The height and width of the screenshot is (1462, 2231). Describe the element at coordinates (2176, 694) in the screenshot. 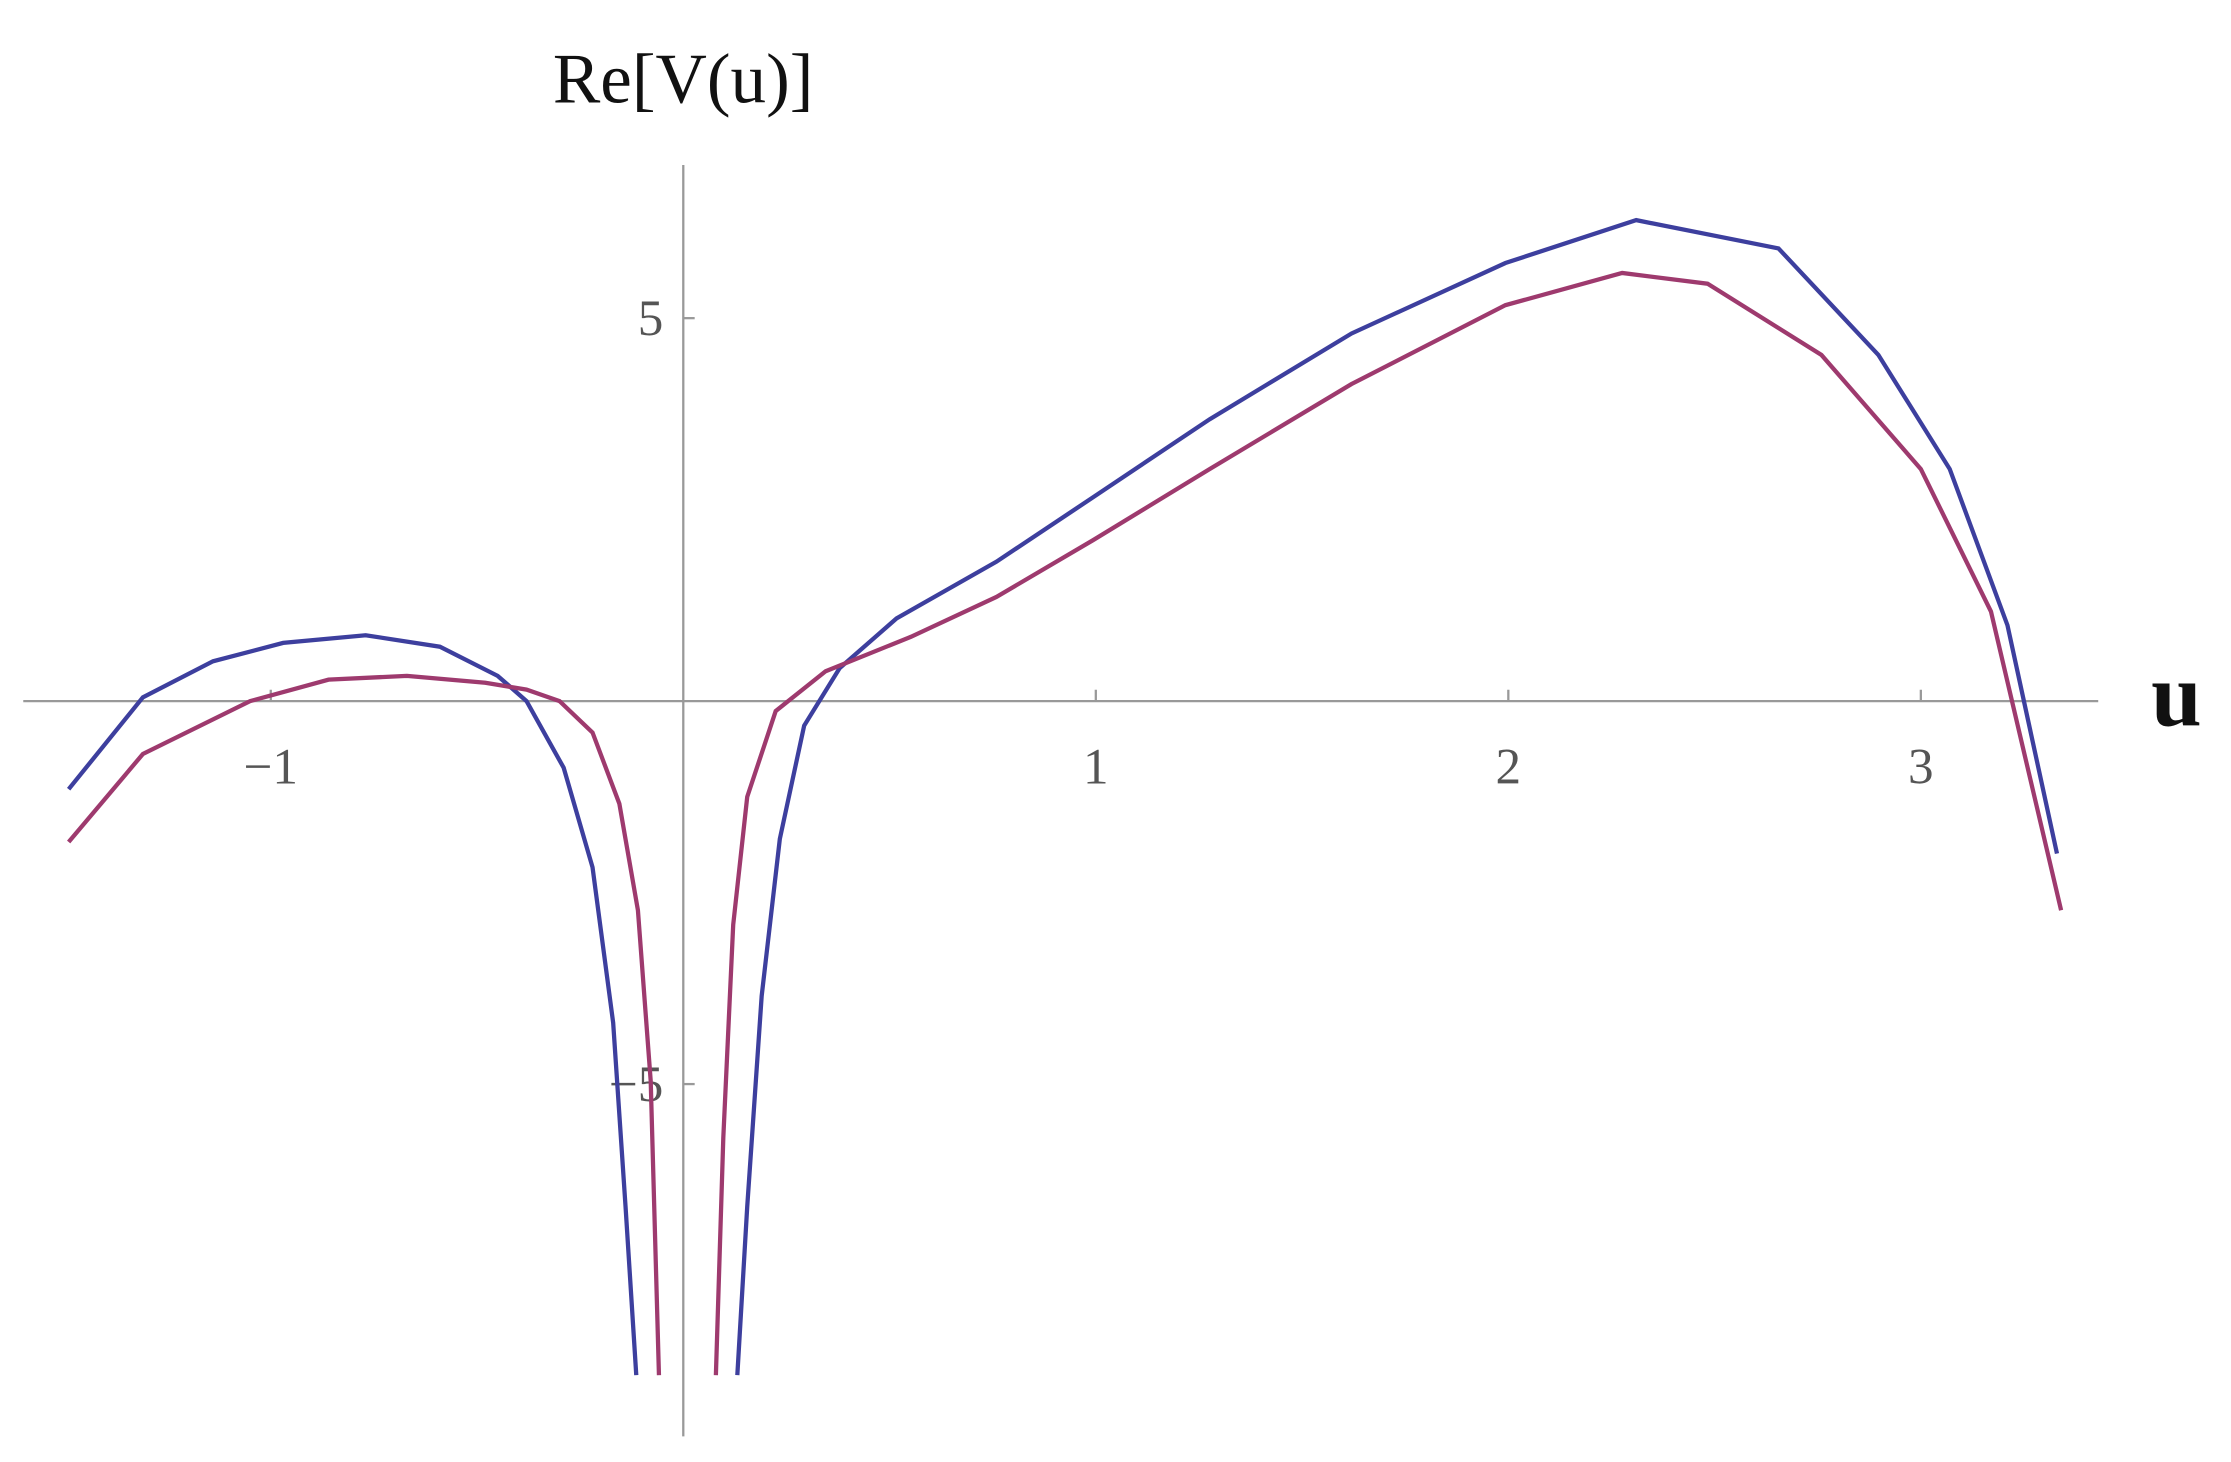

I see `x-axis-label: u` at that location.